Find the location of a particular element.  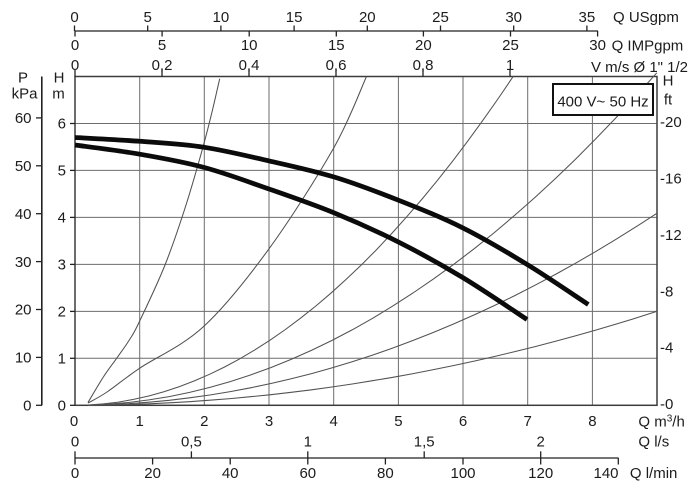

svg-text: -0 is located at coordinates (666, 404).